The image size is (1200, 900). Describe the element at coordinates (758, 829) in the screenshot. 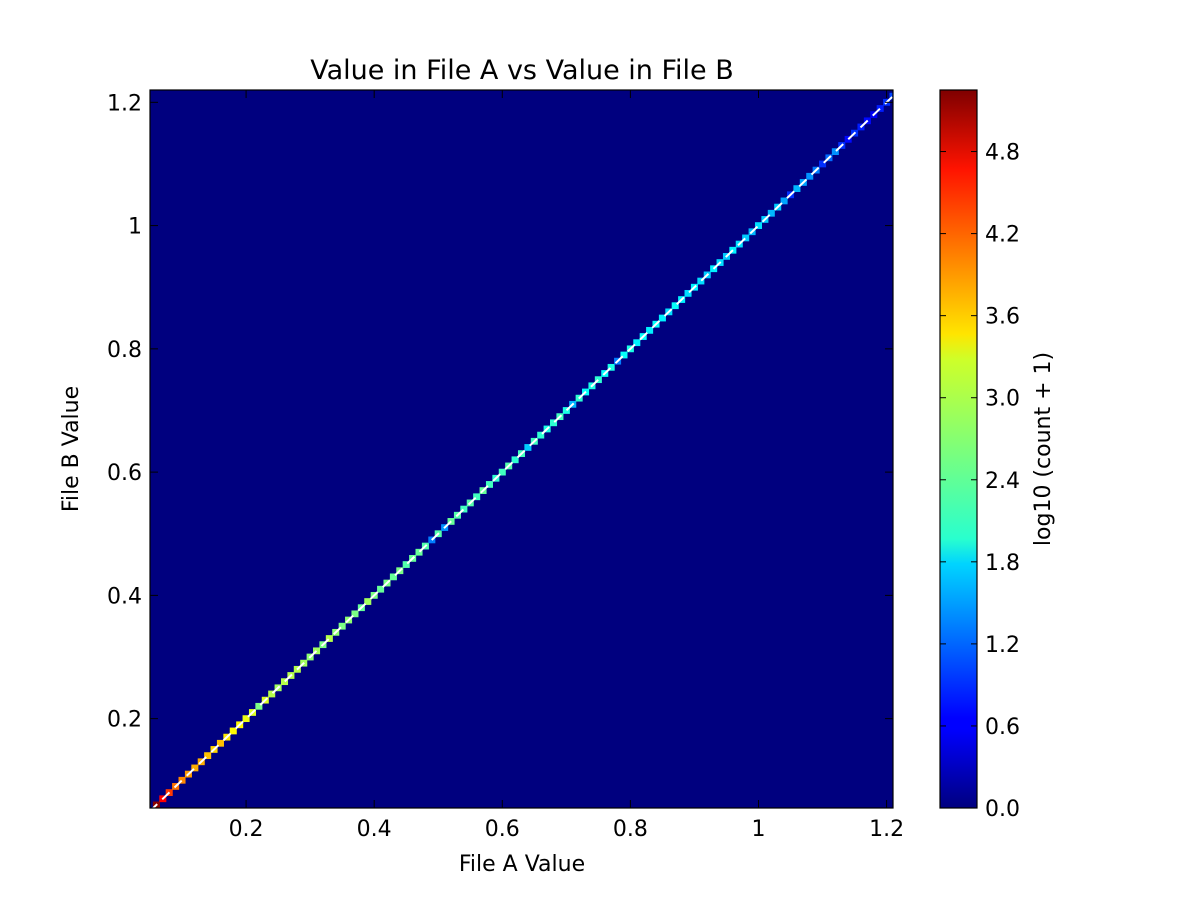

I see `x-tick-label: 1` at that location.